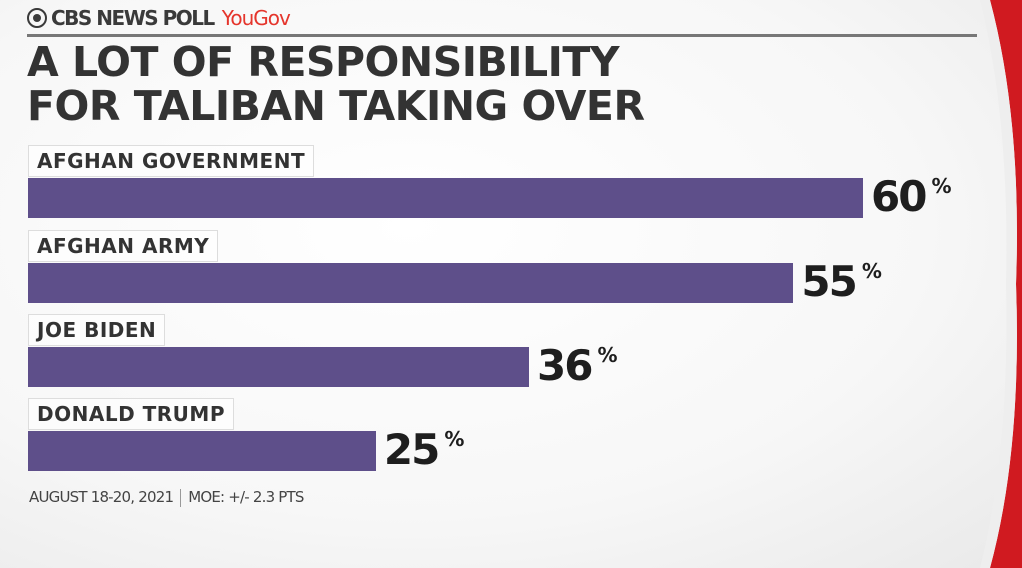 The image size is (1022, 568). What do you see at coordinates (1001, 284) in the screenshot?
I see `red-corner-decoration` at bounding box center [1001, 284].